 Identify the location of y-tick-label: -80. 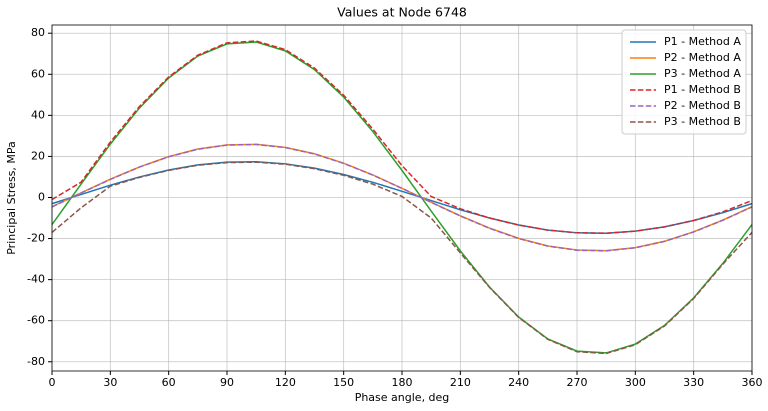
(36, 361).